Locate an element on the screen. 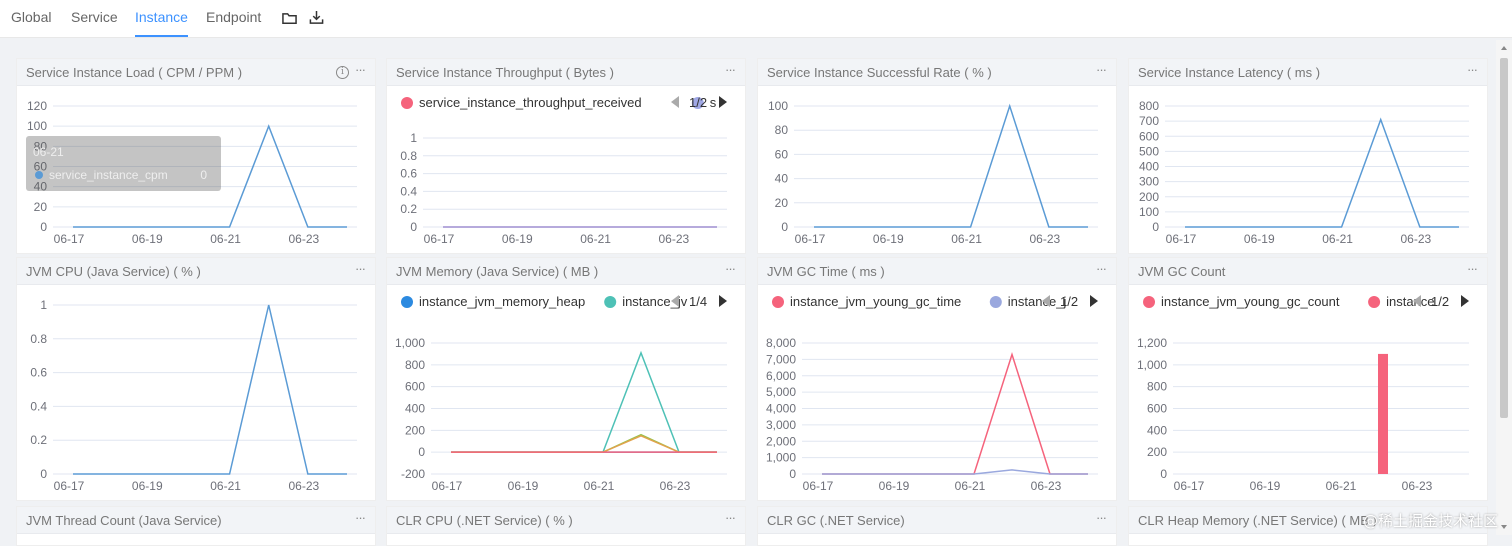  card-jvm-thread-count: JVM Thread Count (Java Service) ··· is located at coordinates (196, 526).